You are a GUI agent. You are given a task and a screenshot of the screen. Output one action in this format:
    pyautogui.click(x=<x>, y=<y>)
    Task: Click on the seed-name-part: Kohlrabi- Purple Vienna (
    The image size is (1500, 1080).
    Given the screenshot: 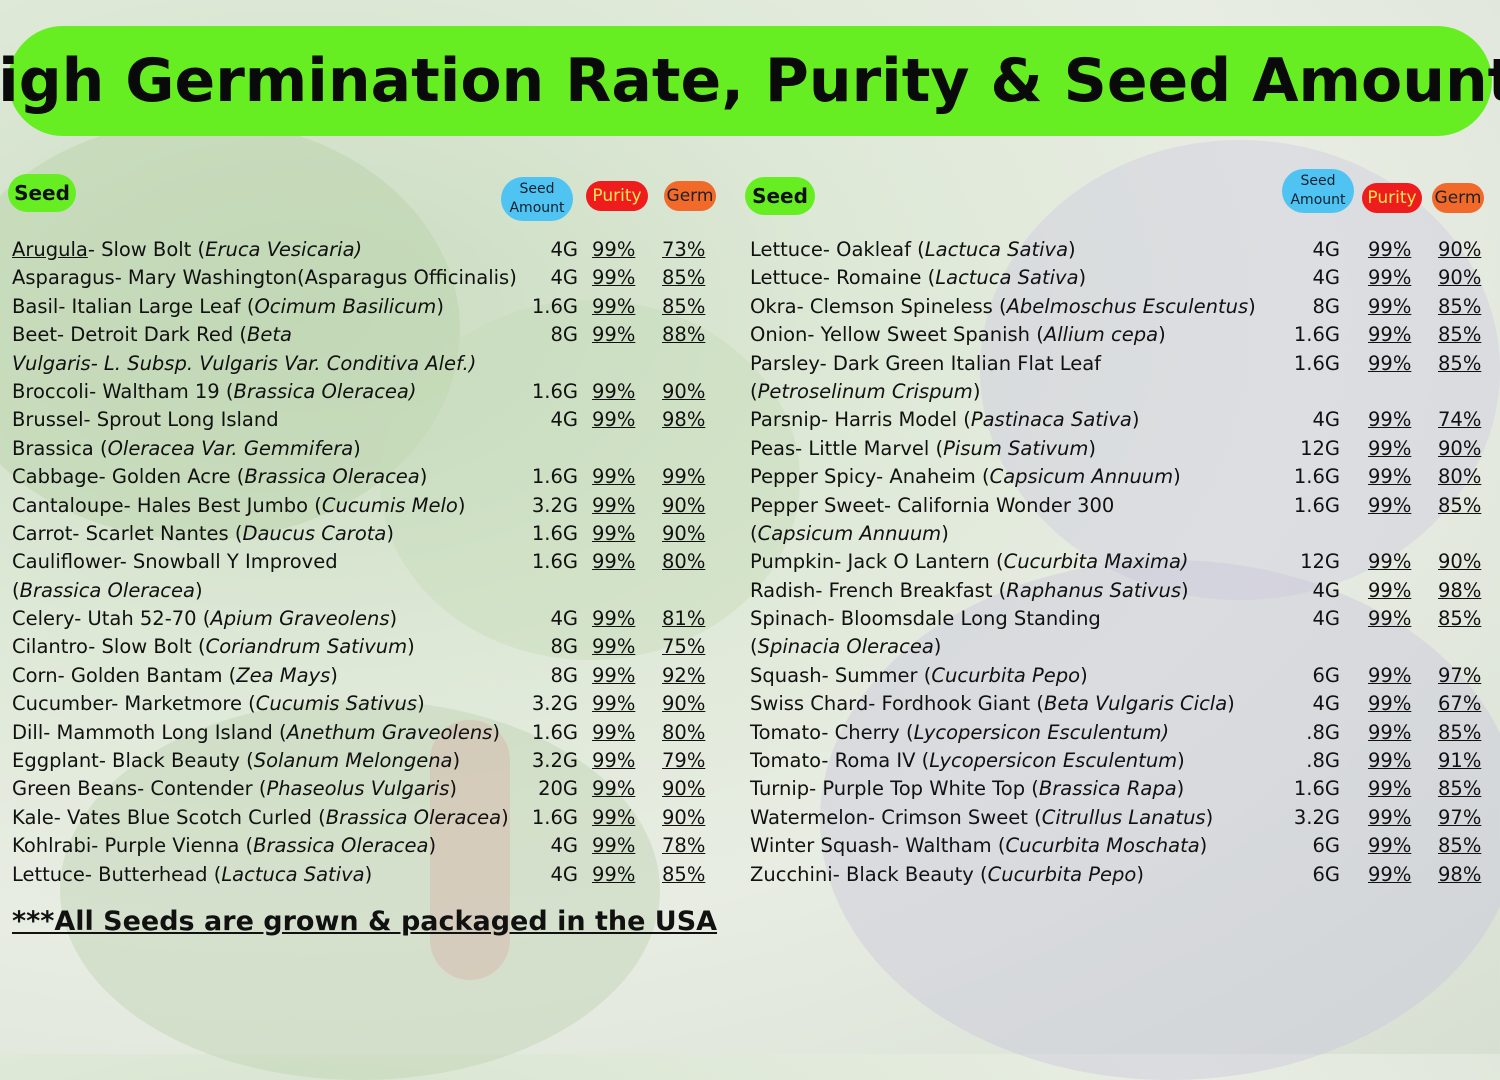 What is the action you would take?
    pyautogui.click(x=133, y=846)
    